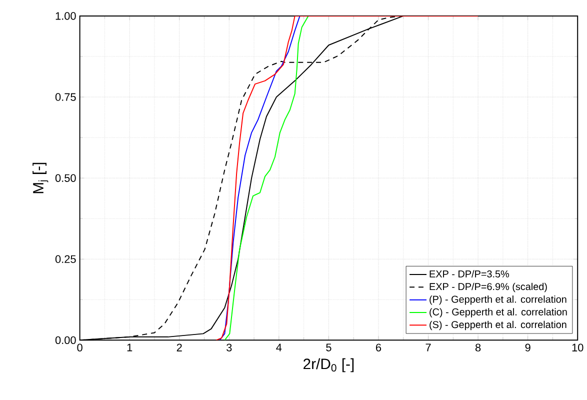 The image size is (587, 400). Describe the element at coordinates (65, 178) in the screenshot. I see `y-tick-label: 0.50` at that location.